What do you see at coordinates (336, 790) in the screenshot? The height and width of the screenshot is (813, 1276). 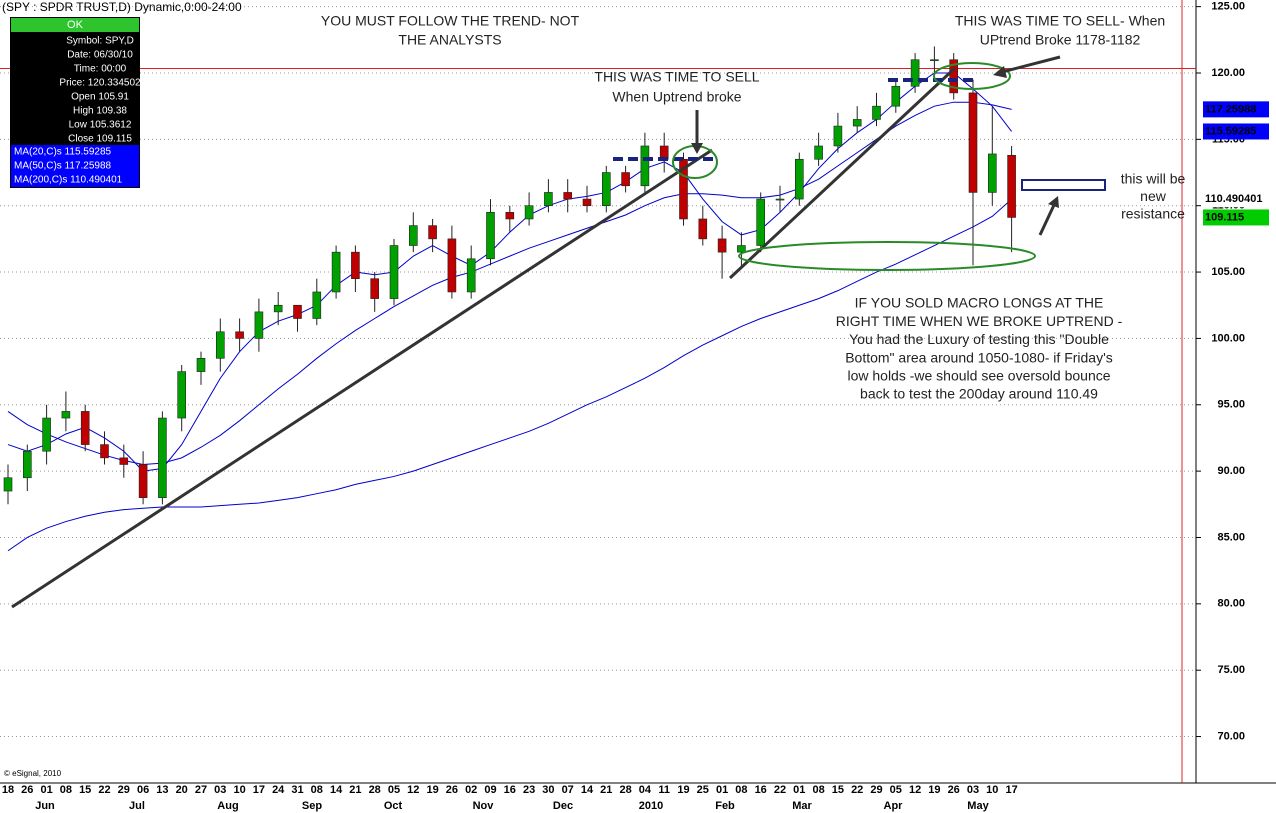 I see `x-tick-label: 14` at bounding box center [336, 790].